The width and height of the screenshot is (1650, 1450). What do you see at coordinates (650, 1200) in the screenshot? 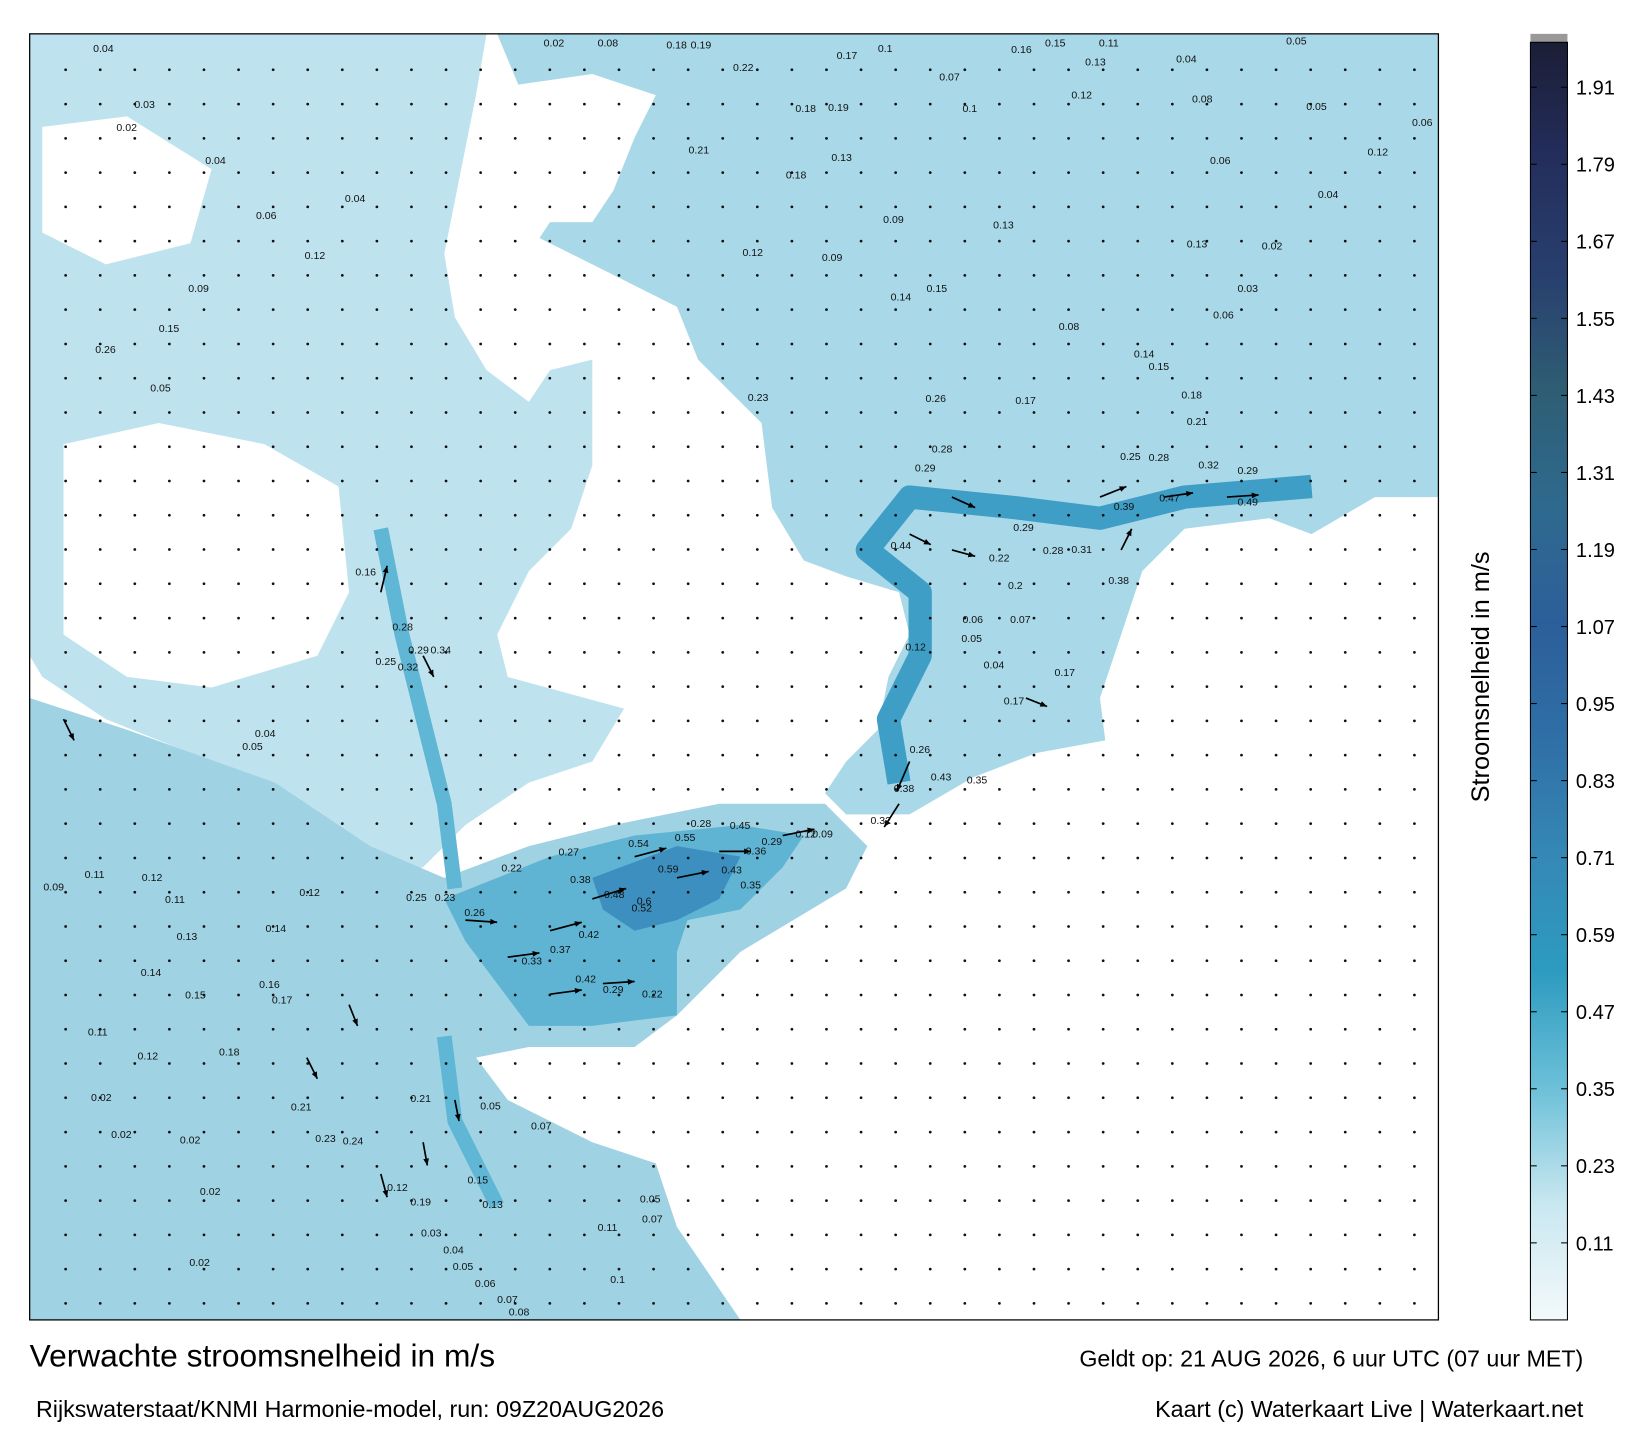
I see `speed-label: 0.05` at bounding box center [650, 1200].